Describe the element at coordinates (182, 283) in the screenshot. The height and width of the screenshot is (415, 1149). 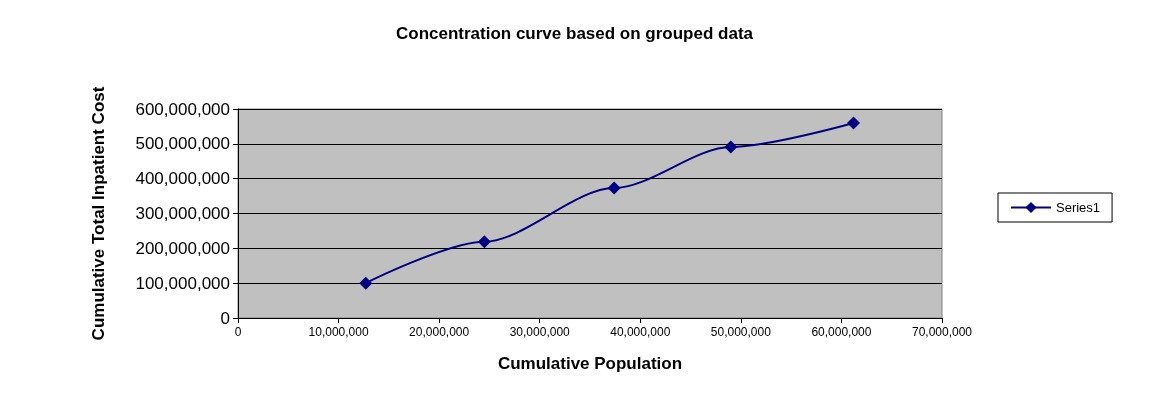
I see `y-tick-label: 100,000,000` at that location.